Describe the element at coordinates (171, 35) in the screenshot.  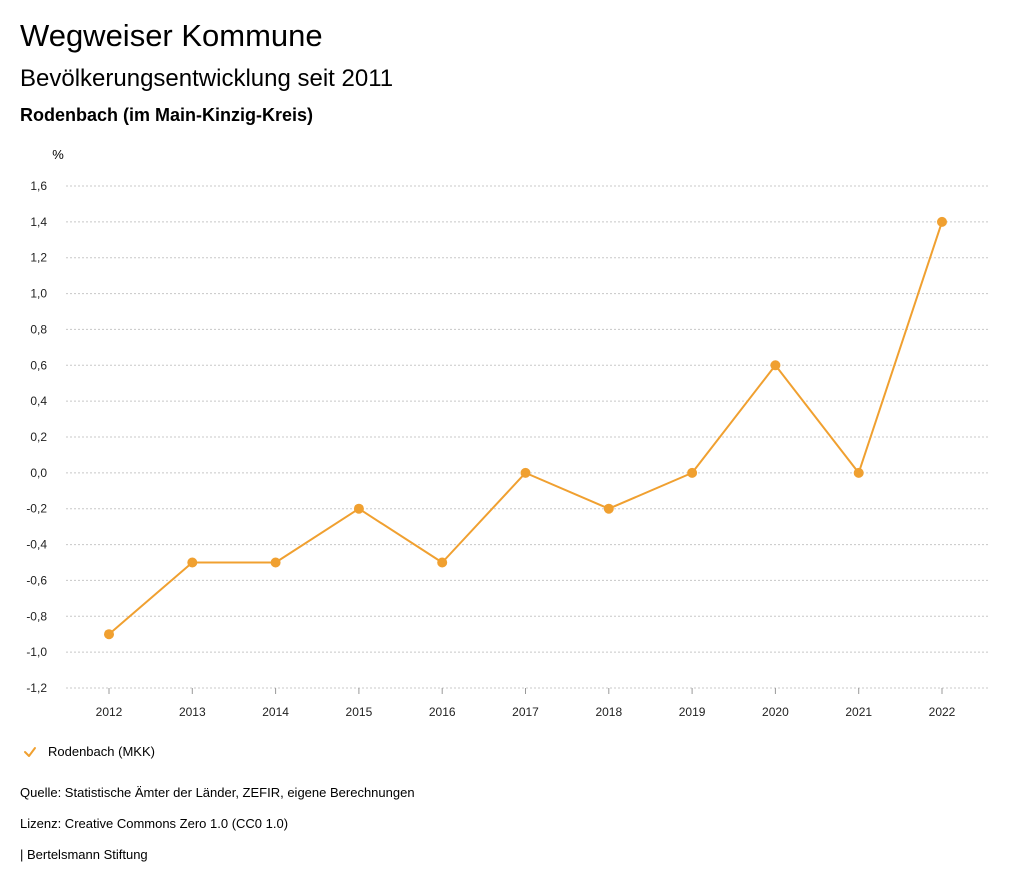
I see `page-title: Wegweiser Kommune` at that location.